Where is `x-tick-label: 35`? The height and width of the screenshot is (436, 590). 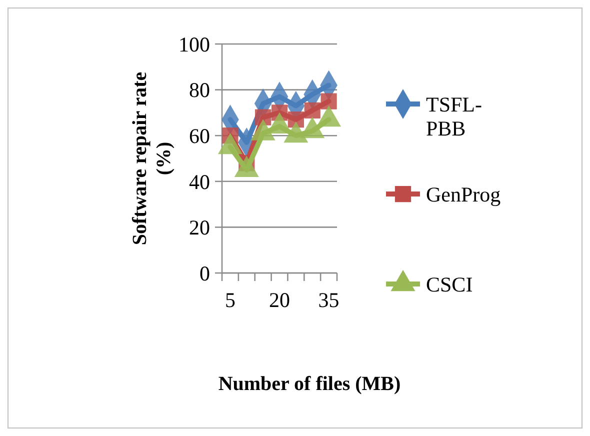 x-tick-label: 35 is located at coordinates (329, 300).